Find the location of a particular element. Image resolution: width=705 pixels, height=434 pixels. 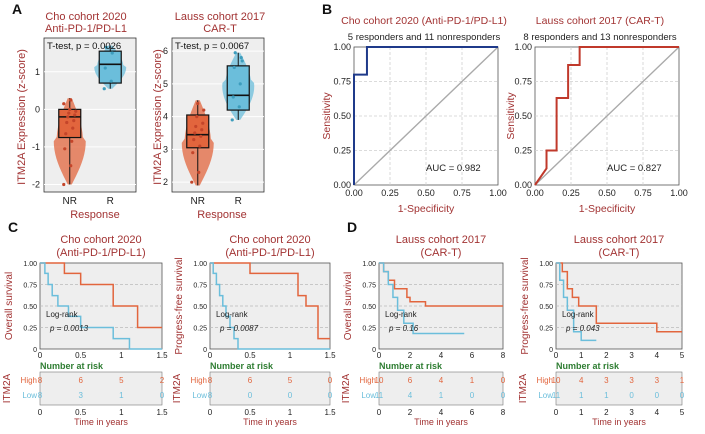

logrank-label: Log-rank is located at coordinates (578, 314).